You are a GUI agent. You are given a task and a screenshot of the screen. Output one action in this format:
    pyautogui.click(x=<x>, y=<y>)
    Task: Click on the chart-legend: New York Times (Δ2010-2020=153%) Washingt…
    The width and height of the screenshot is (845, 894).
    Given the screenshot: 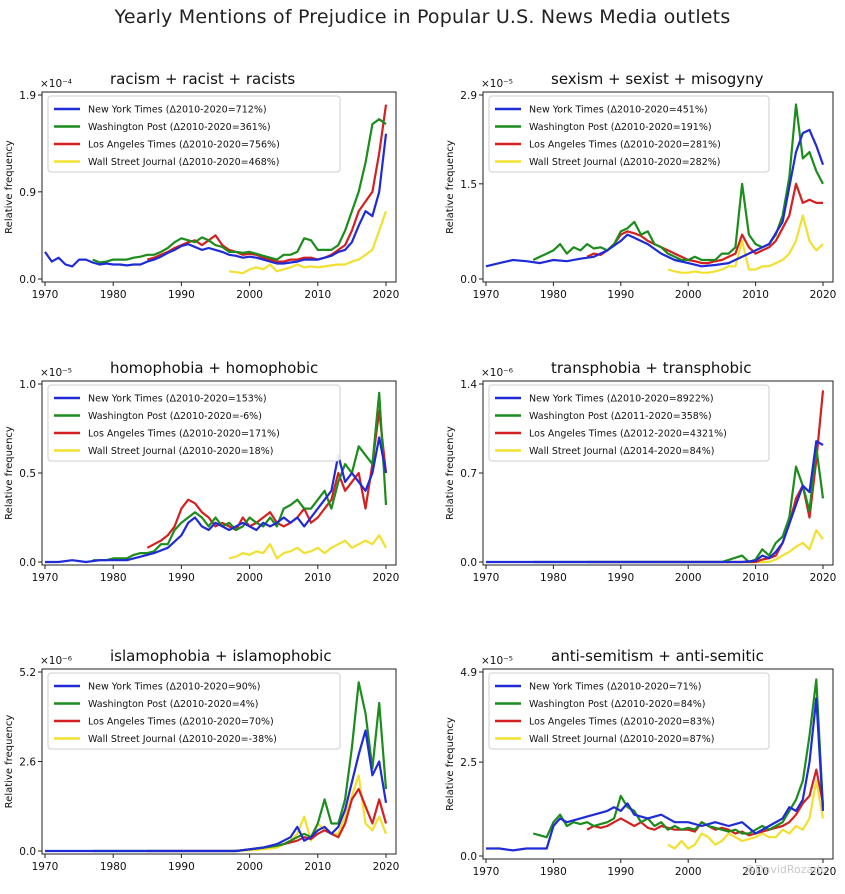 What is the action you would take?
    pyautogui.click(x=194, y=423)
    